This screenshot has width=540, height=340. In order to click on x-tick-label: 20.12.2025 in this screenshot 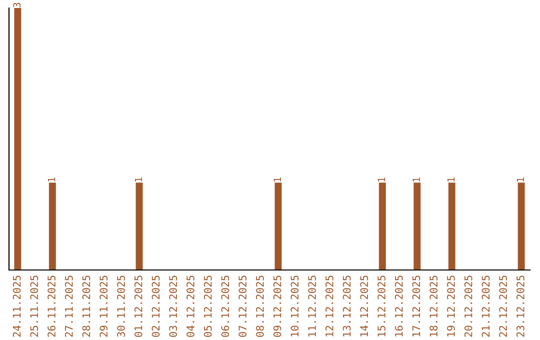, I will do `click(468, 306)`.